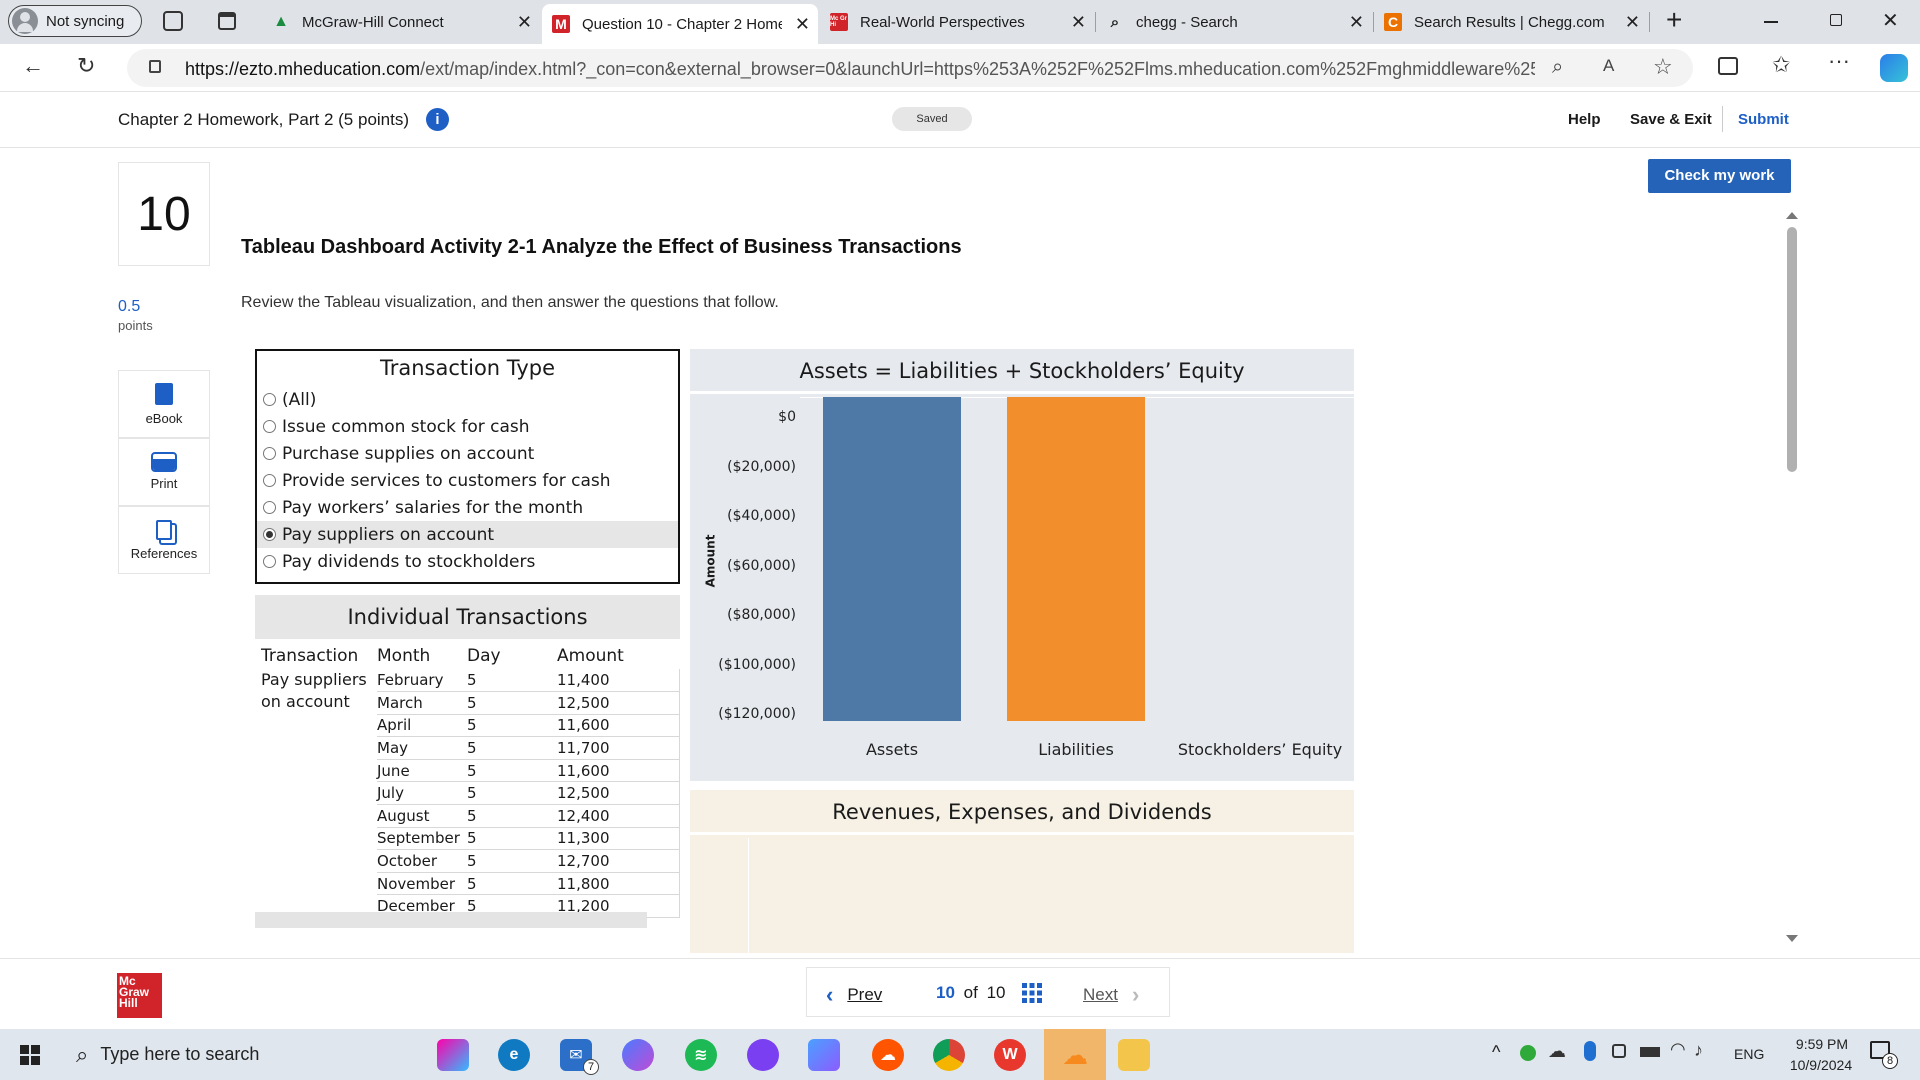  What do you see at coordinates (854, 995) in the screenshot?
I see `prev-button: ‹ Prev` at bounding box center [854, 995].